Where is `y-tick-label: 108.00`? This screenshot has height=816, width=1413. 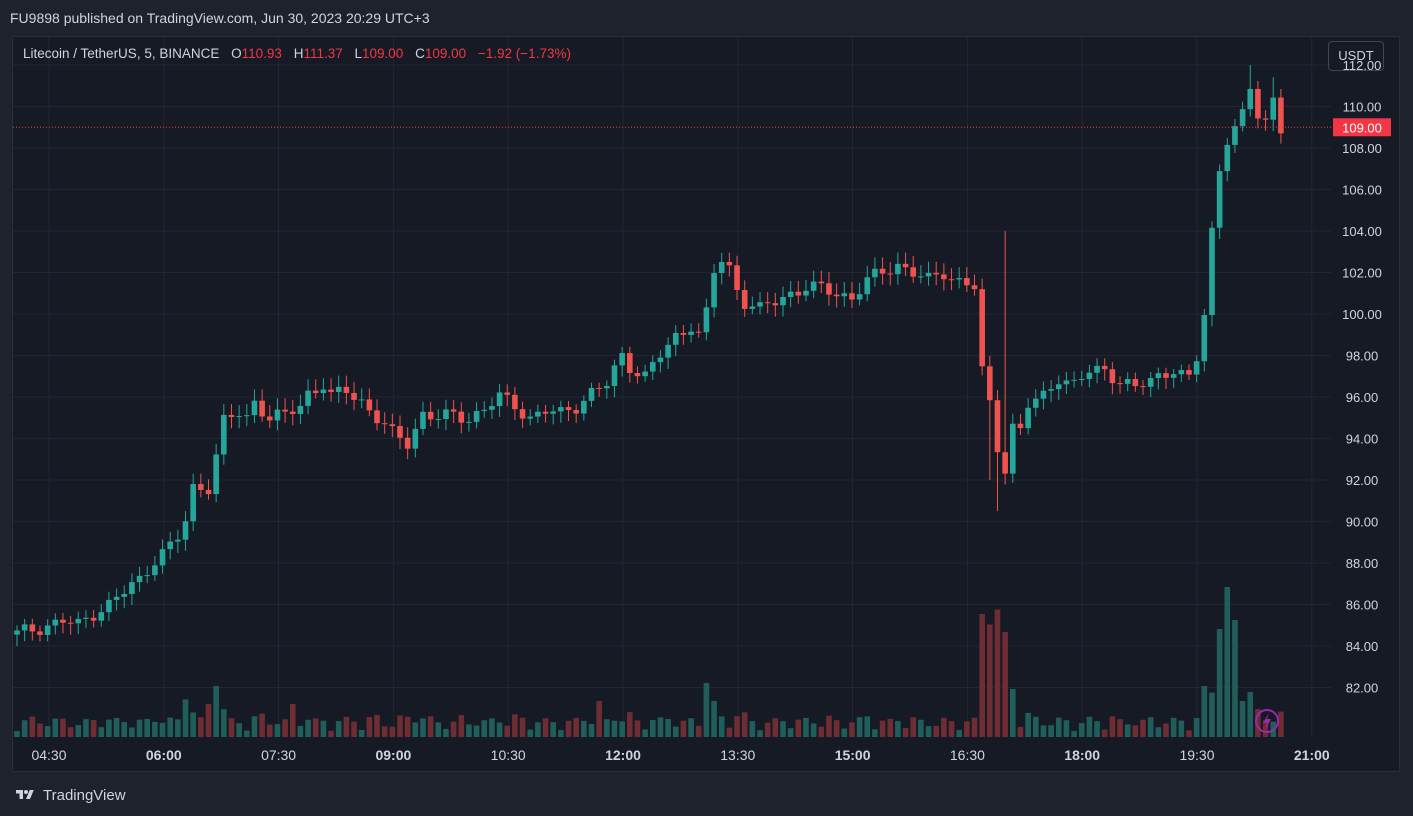 y-tick-label: 108.00 is located at coordinates (1362, 148).